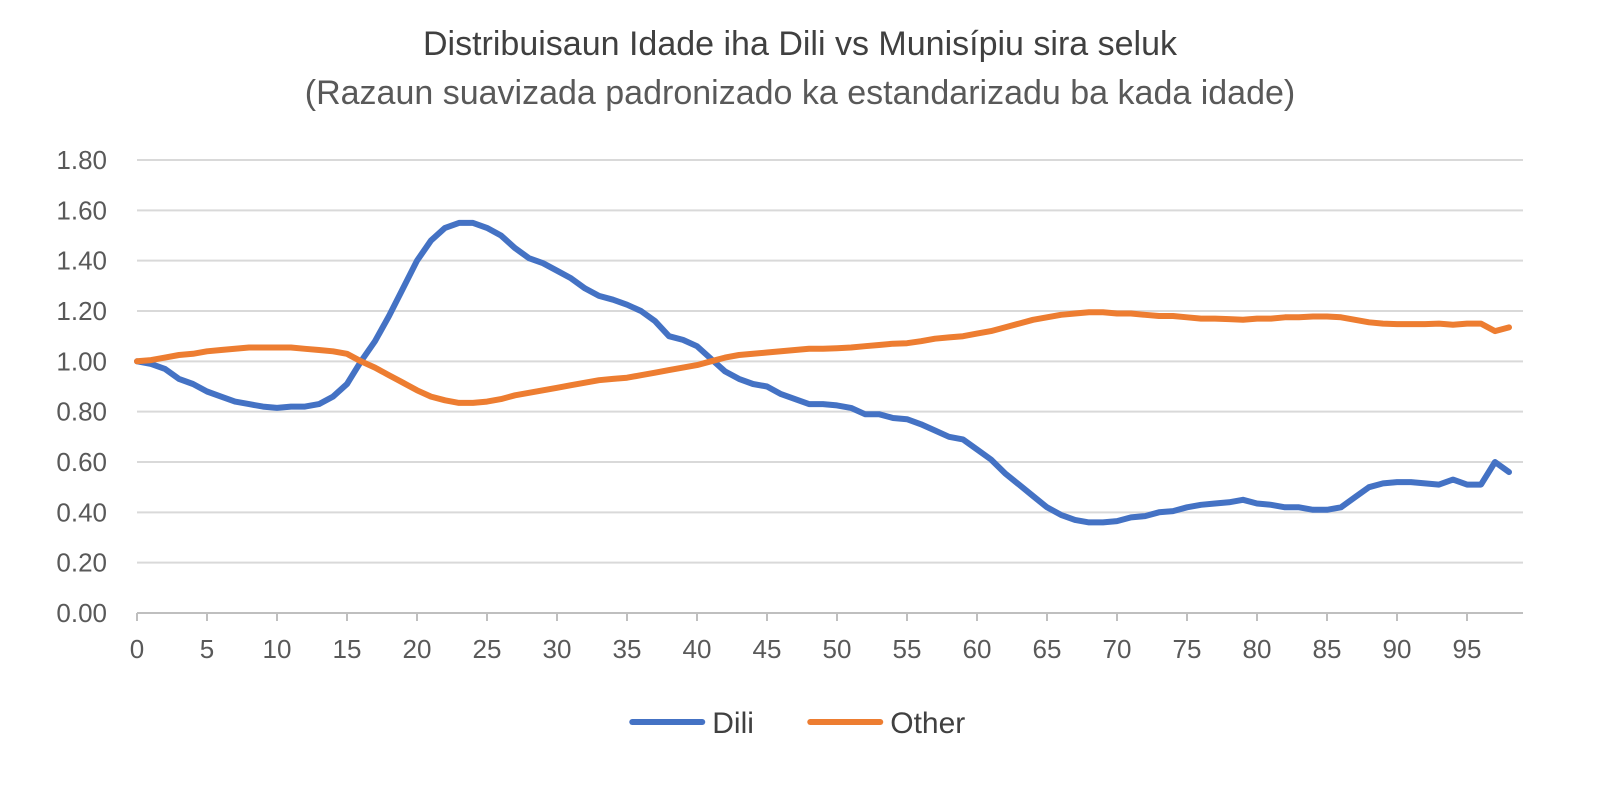 The image size is (1600, 787). I want to click on x-tick-label: 0, so click(137, 649).